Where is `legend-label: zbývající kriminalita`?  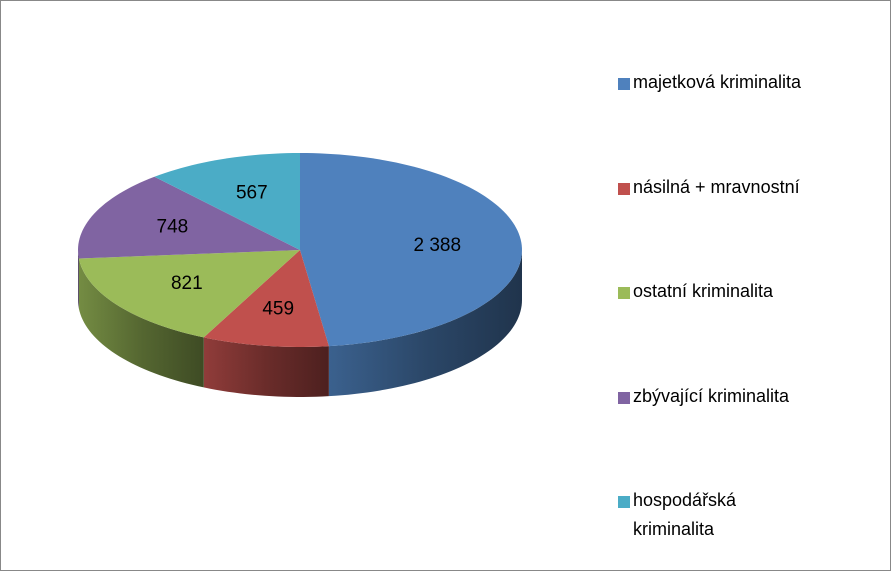 legend-label: zbývající kriminalita is located at coordinates (711, 395).